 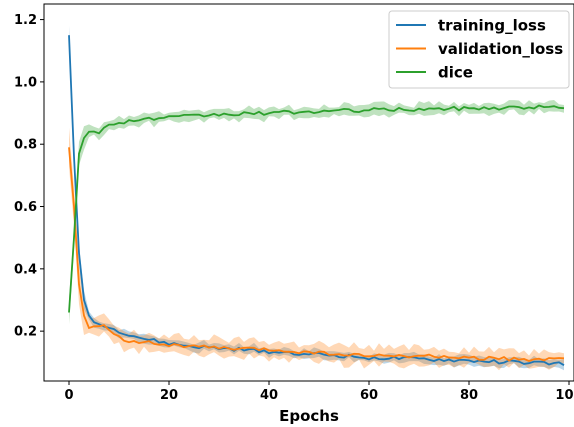 I want to click on y-axis-ticks: 0.2 0.4 0.6 0.8 1.0 1.2, so click(x=29, y=176).